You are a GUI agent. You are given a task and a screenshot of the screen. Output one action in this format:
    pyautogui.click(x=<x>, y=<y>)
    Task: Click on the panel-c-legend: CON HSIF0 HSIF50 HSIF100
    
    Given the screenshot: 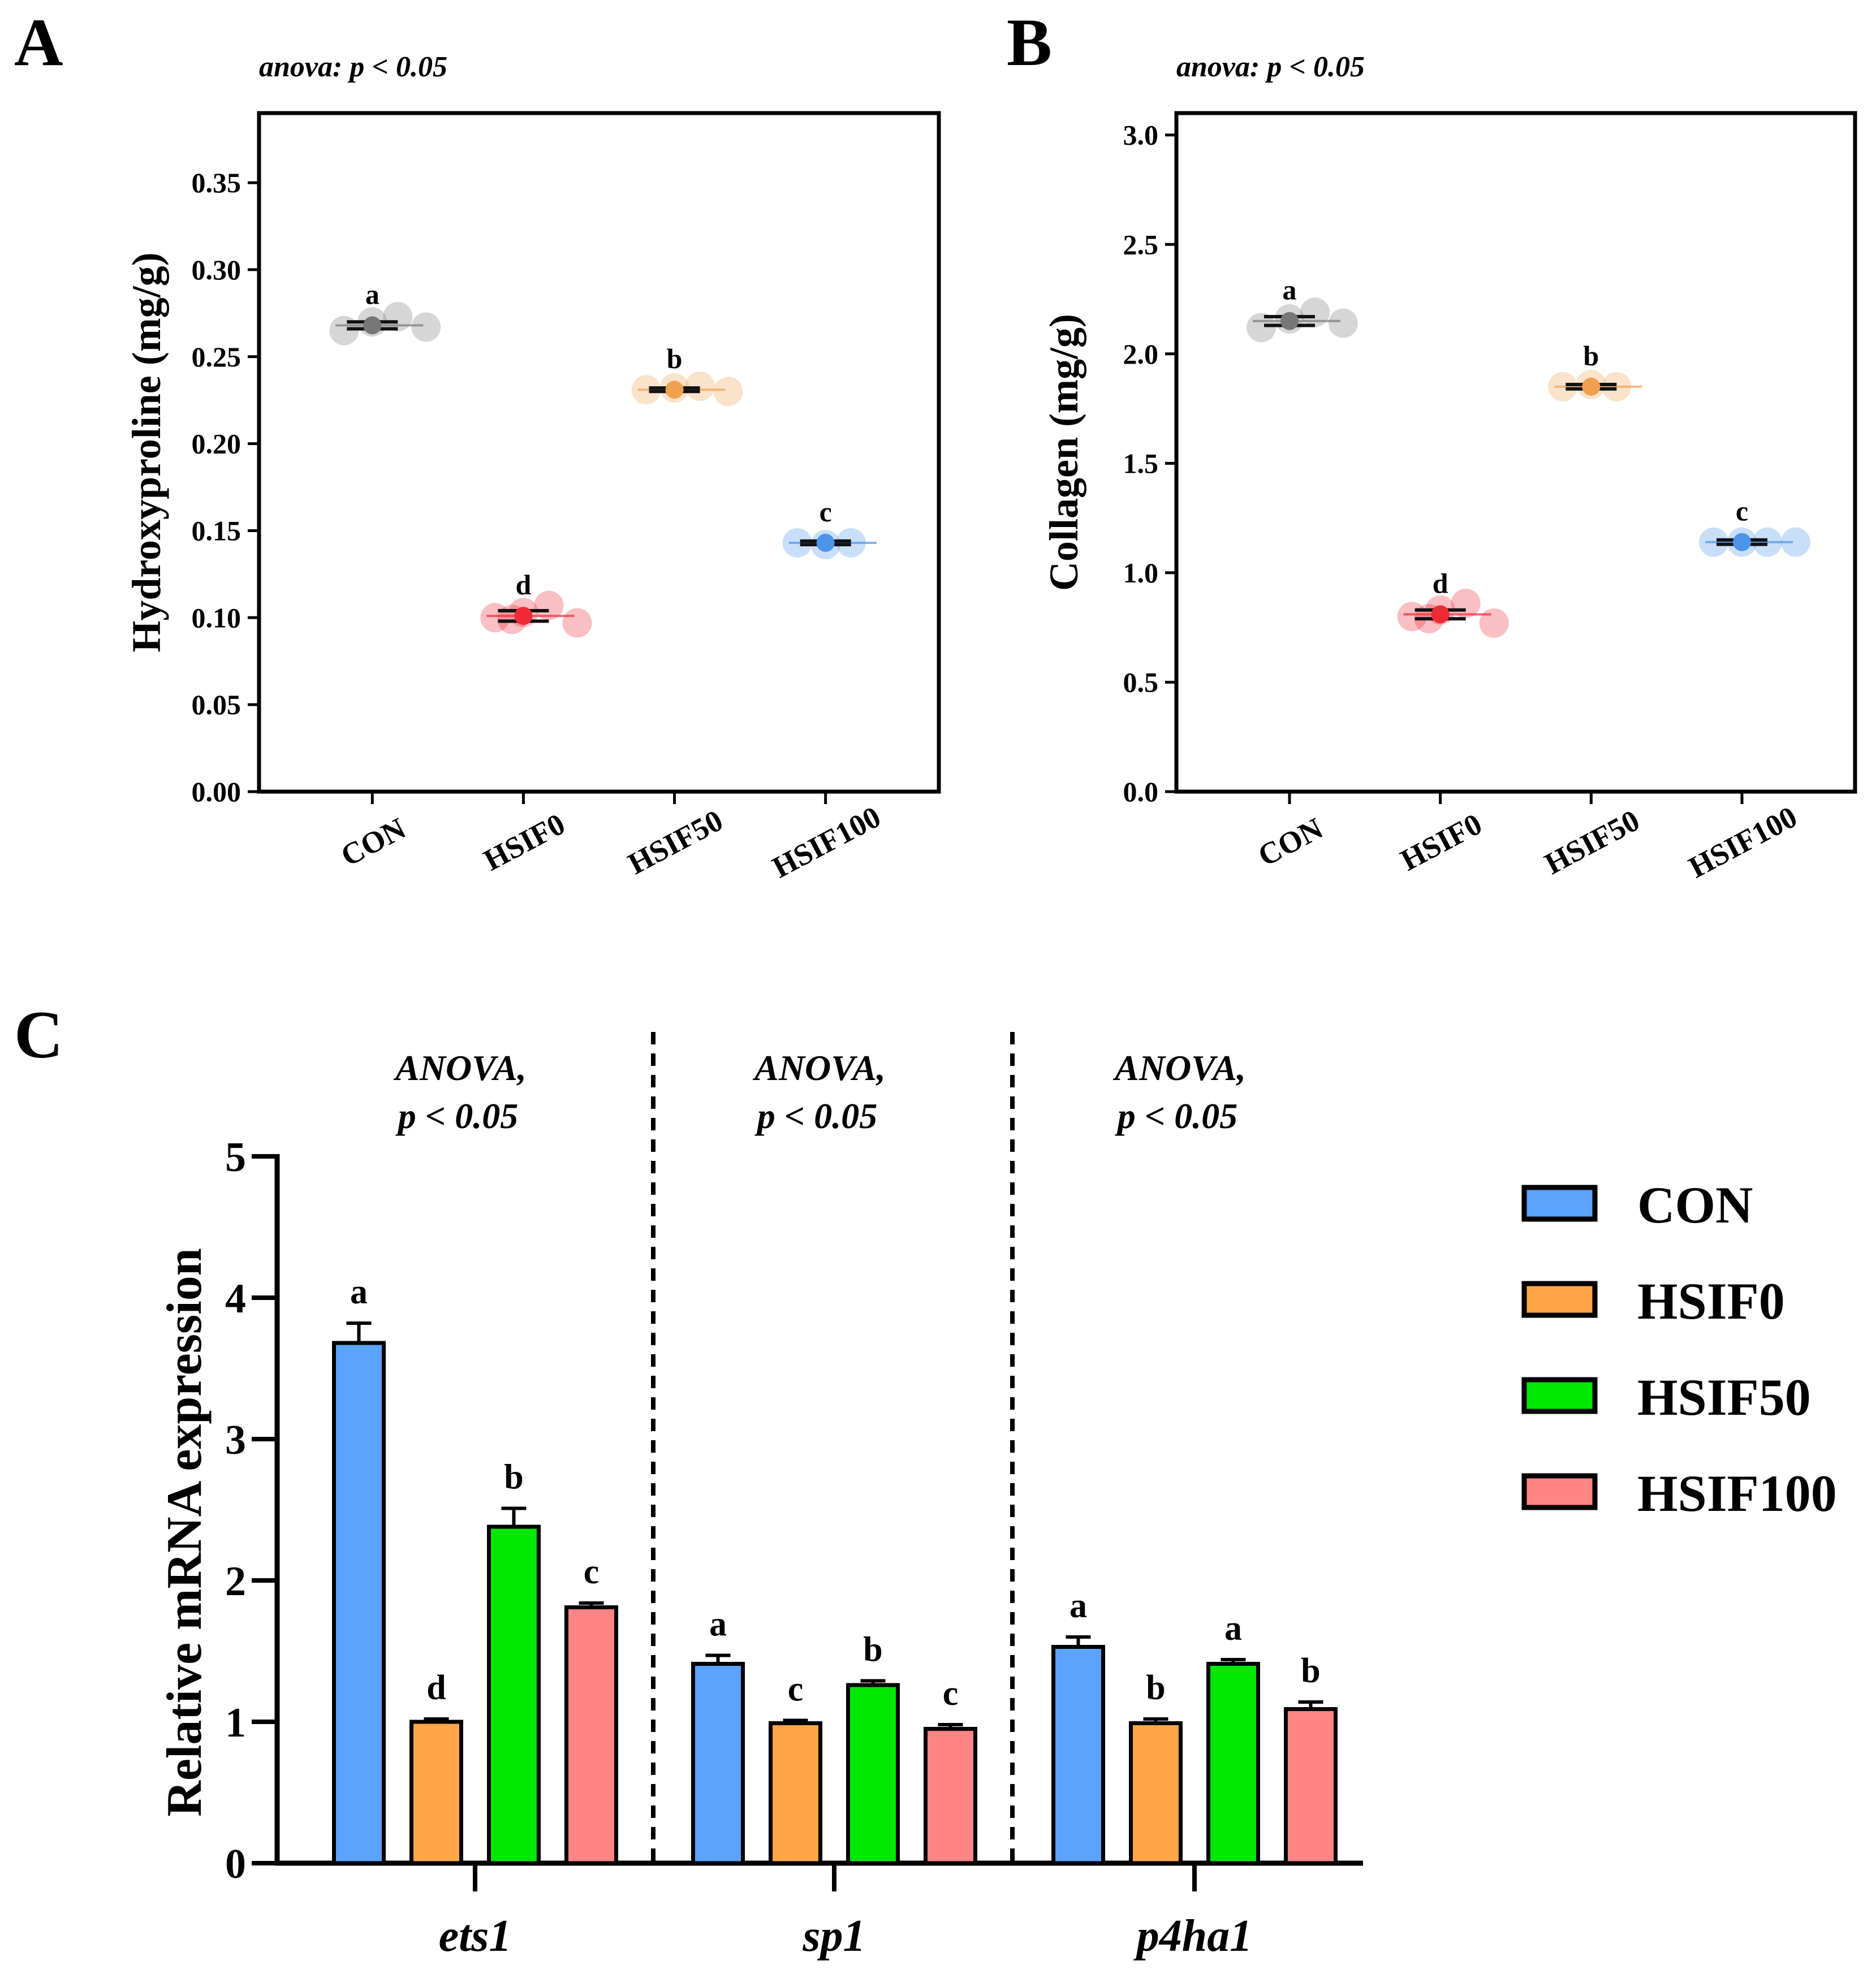 What is the action you would take?
    pyautogui.click(x=1679, y=1349)
    